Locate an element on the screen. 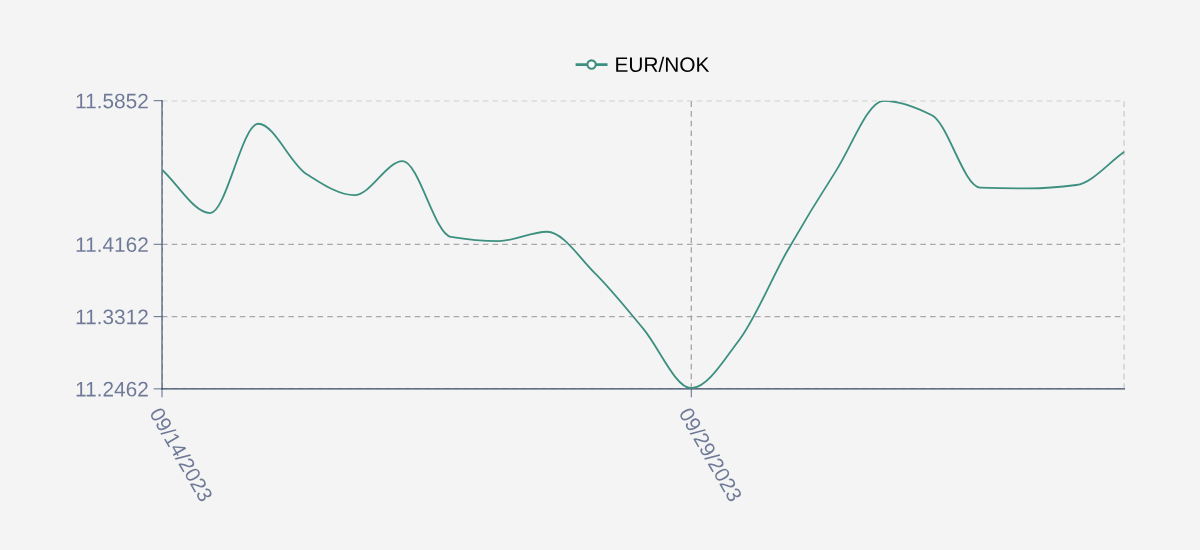  y-tick-label: 11.3312 is located at coordinates (112, 317).